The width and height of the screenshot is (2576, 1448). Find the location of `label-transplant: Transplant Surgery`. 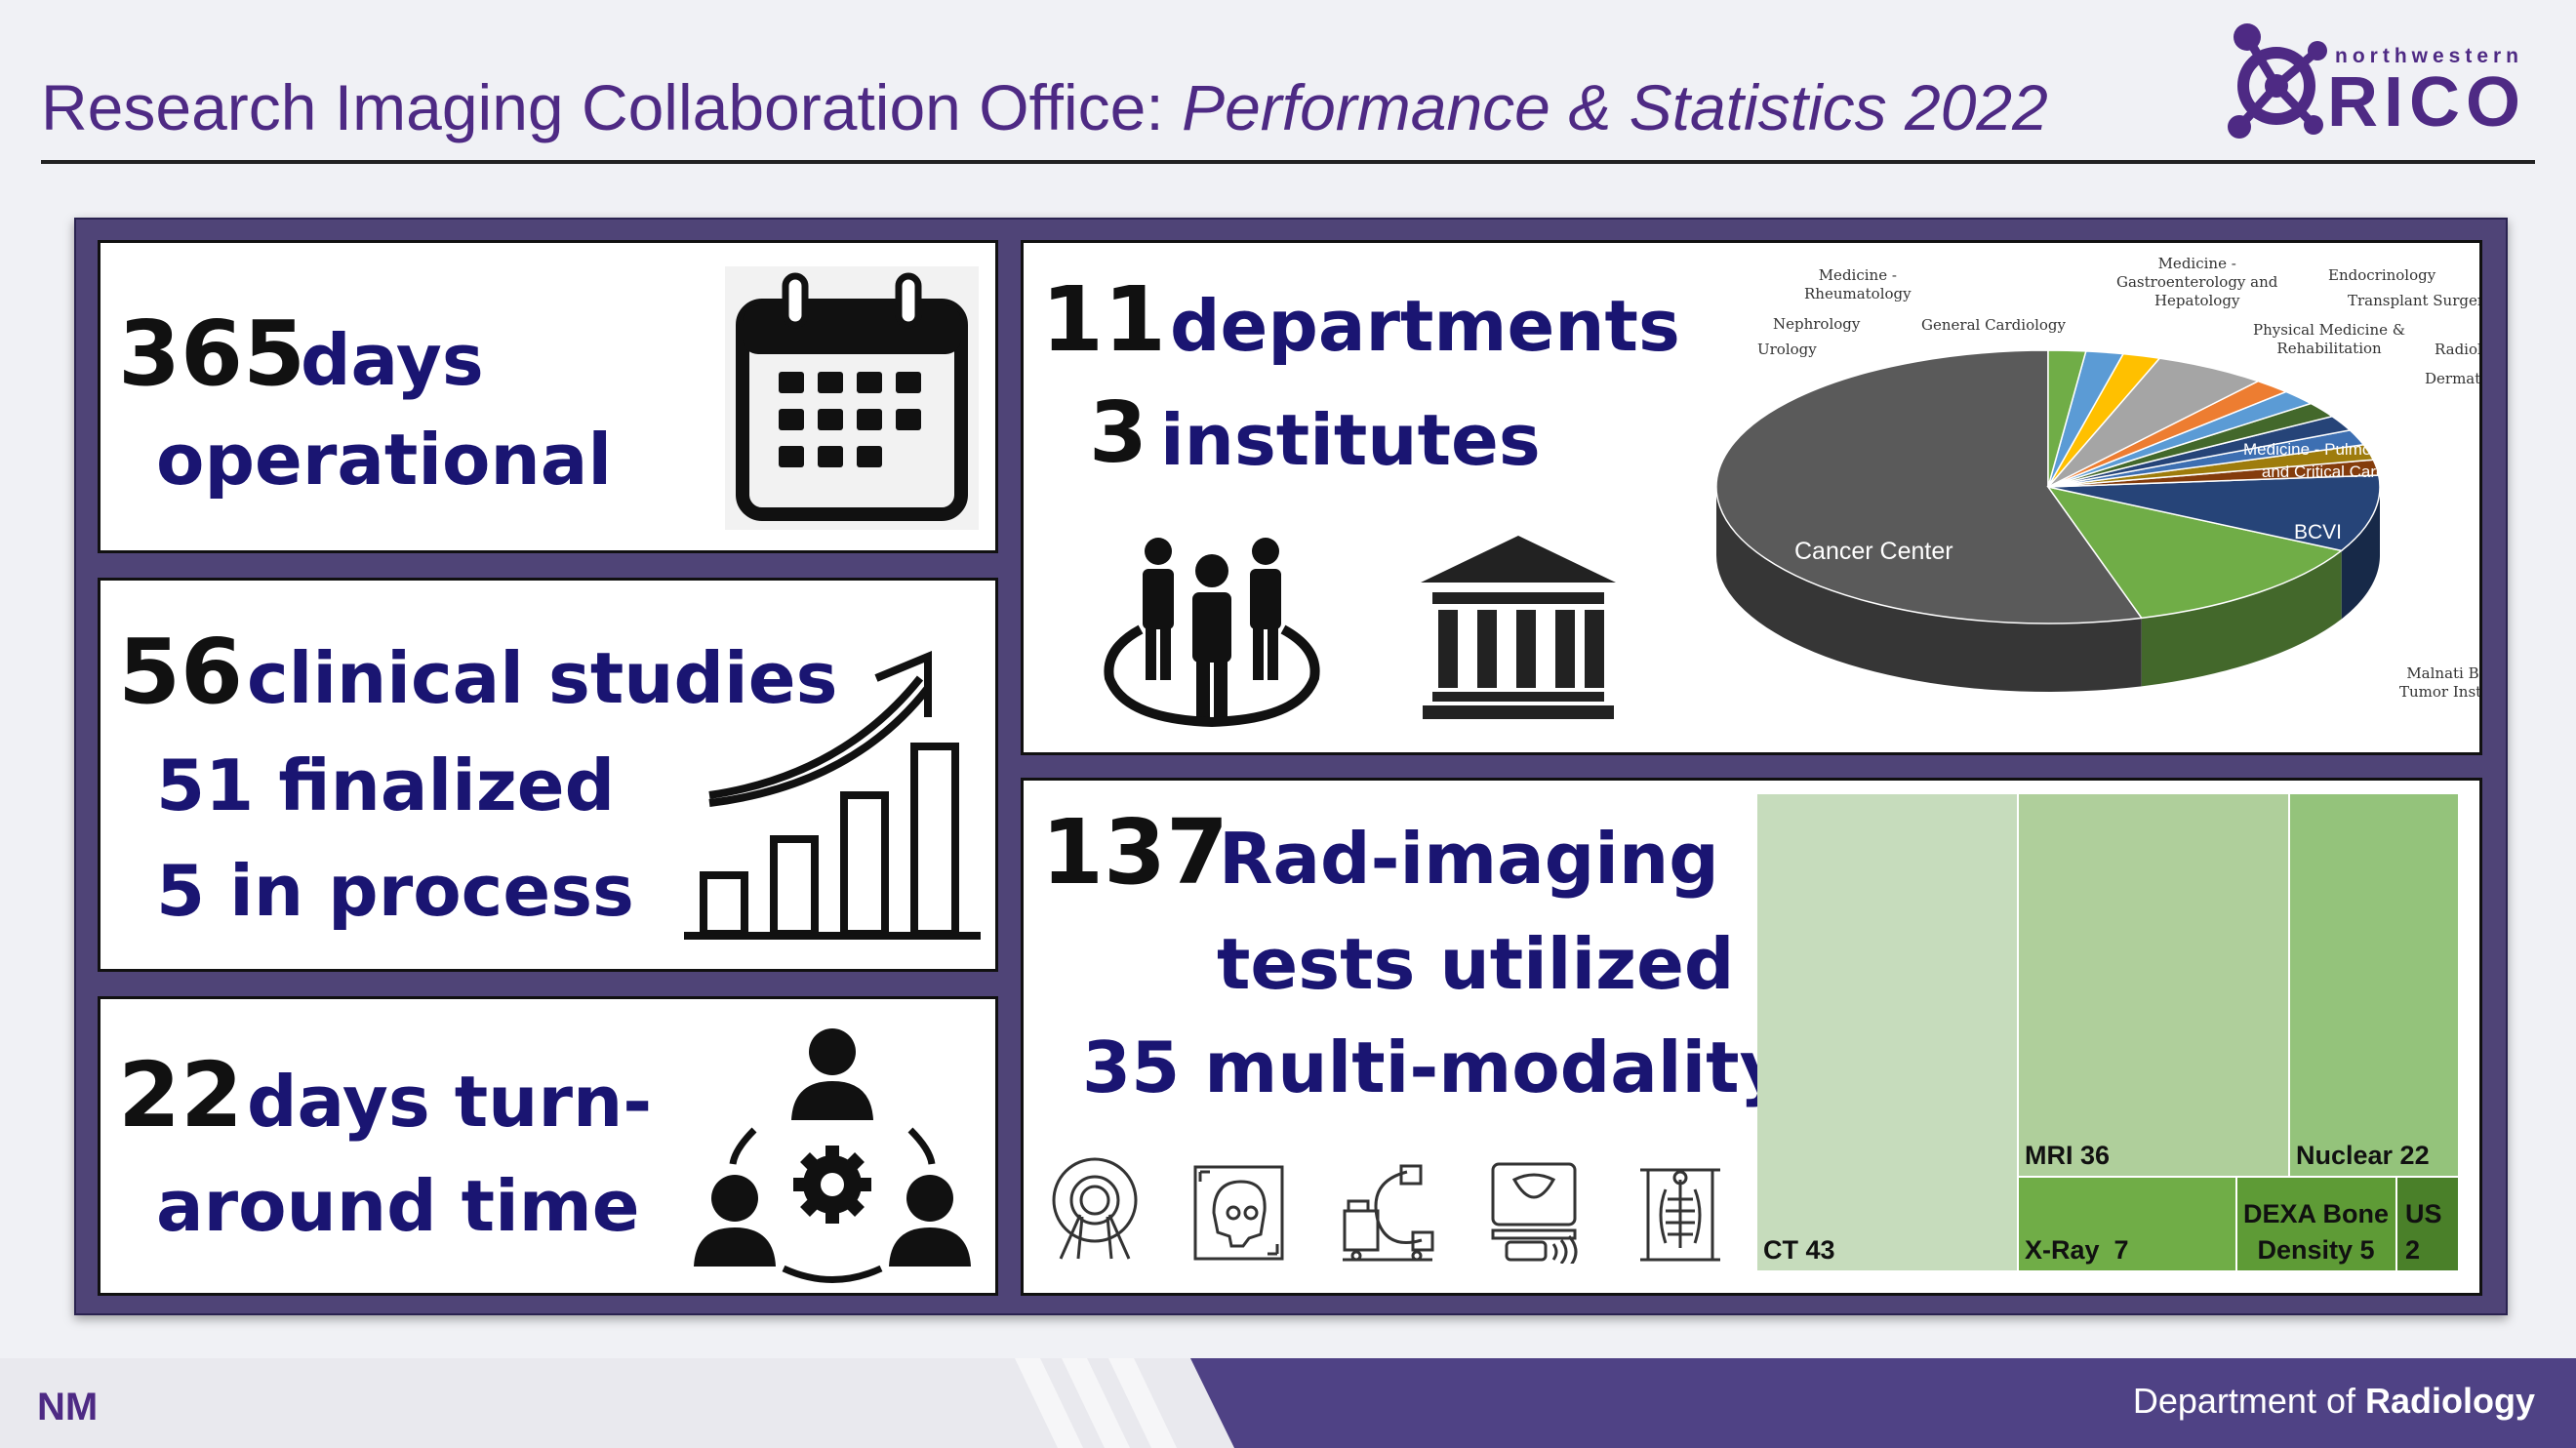

label-transplant: Transplant Surgery is located at coordinates (2415, 300).